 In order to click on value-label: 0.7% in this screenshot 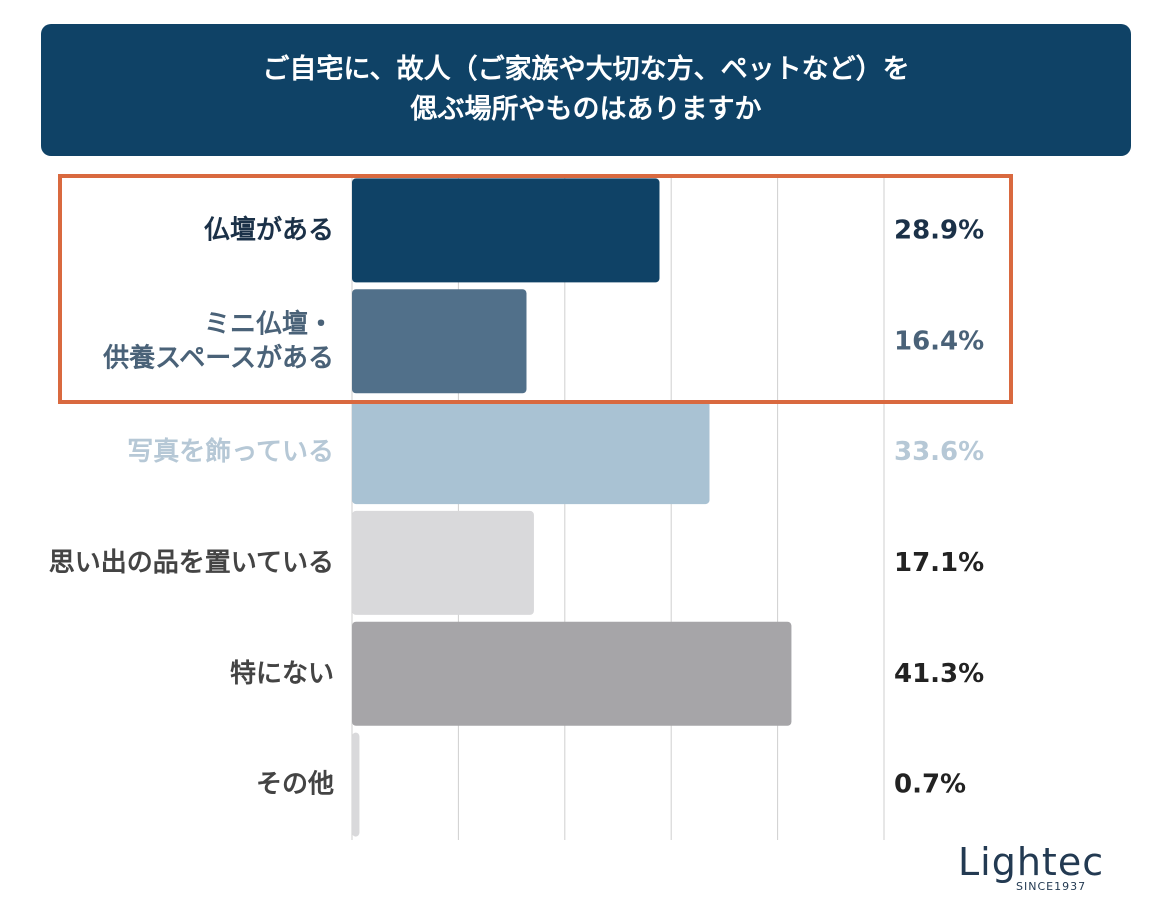, I will do `click(930, 785)`.